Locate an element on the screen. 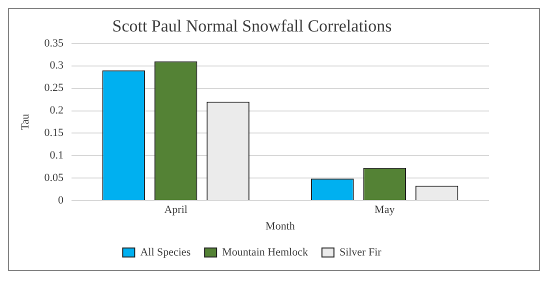 The height and width of the screenshot is (281, 550). x-axis-title: Month is located at coordinates (281, 226).